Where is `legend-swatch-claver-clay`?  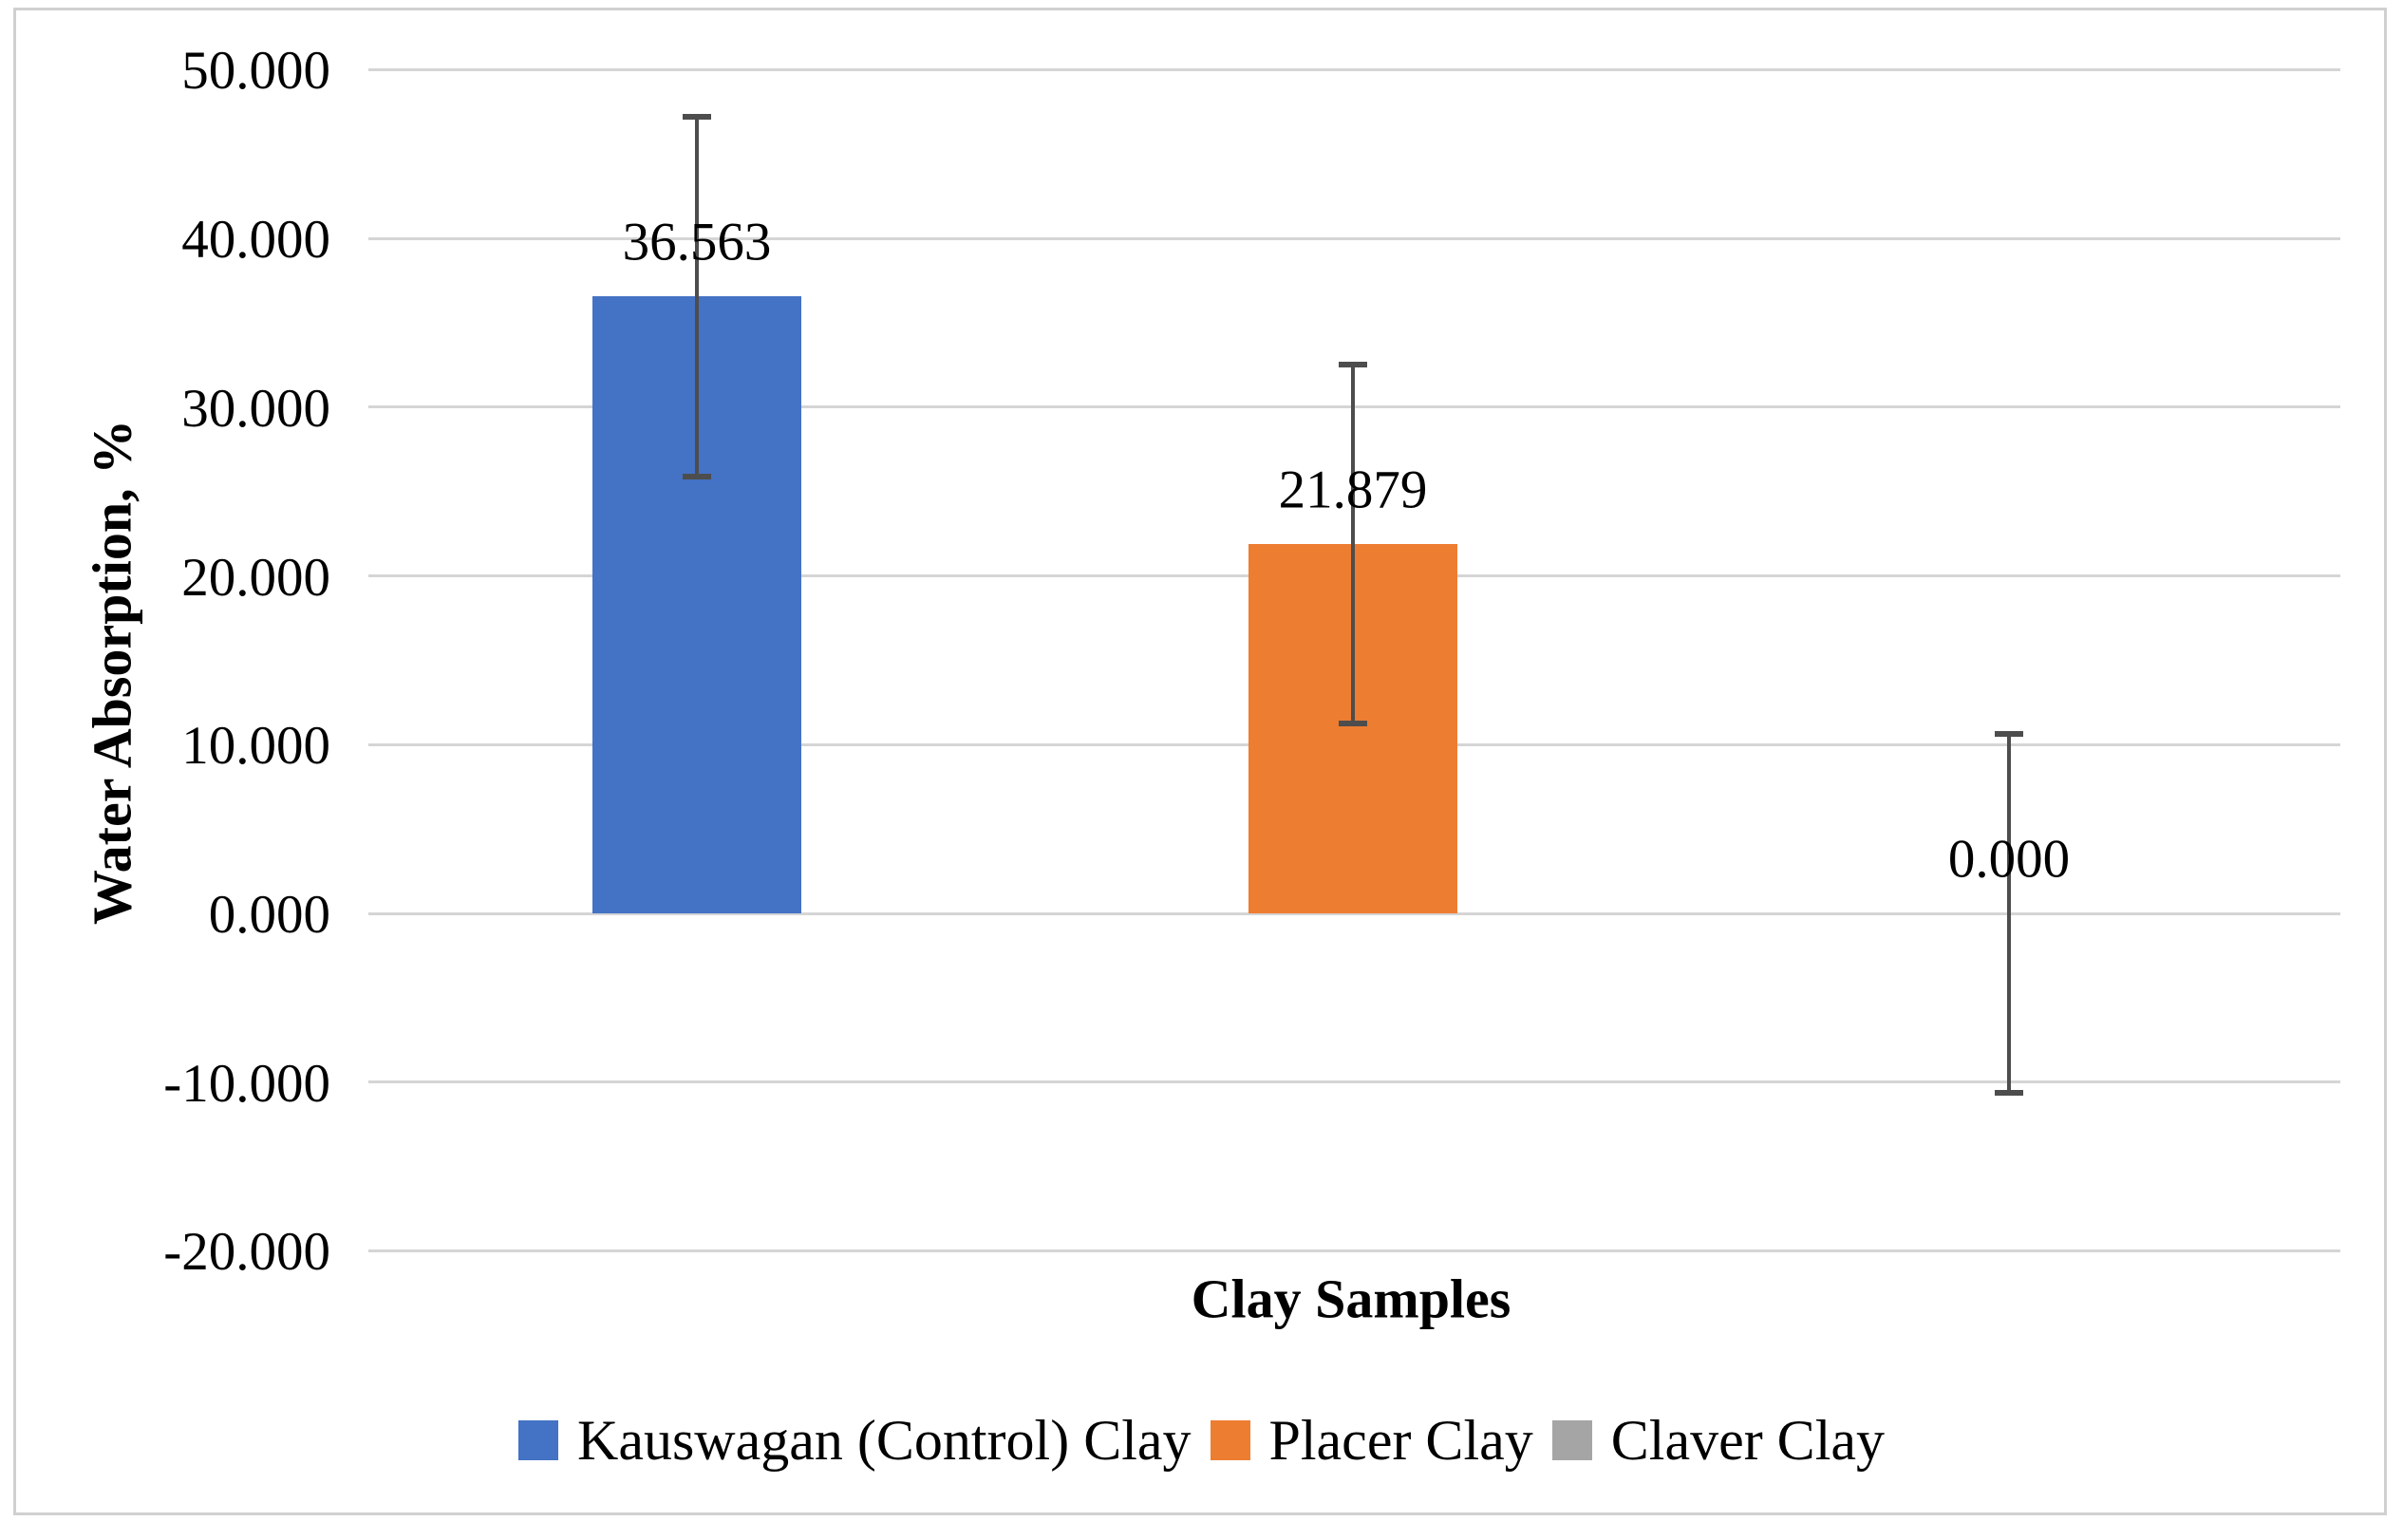 legend-swatch-claver-clay is located at coordinates (1571, 1440).